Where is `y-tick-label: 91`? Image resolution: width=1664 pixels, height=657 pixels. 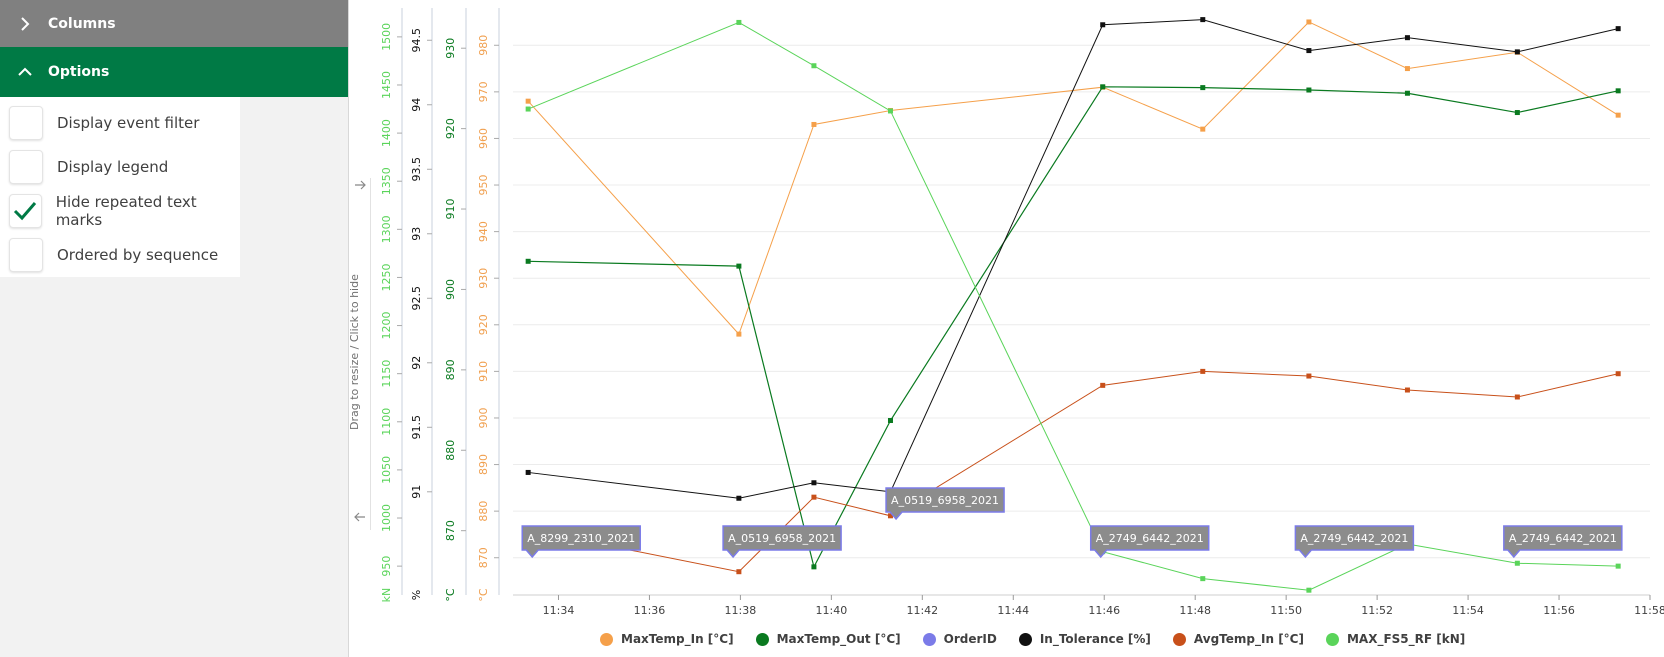
y-tick-label: 91 is located at coordinates (416, 492).